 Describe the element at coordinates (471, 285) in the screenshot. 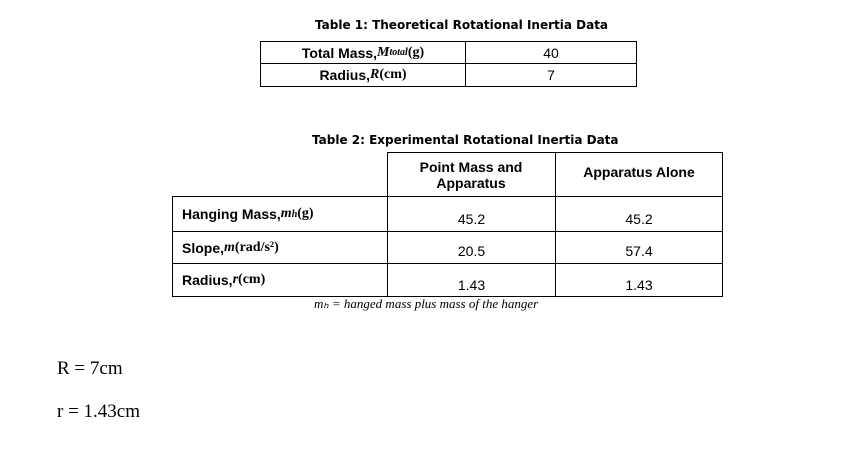

I see `table2-cell-radius-point: 1.43` at that location.